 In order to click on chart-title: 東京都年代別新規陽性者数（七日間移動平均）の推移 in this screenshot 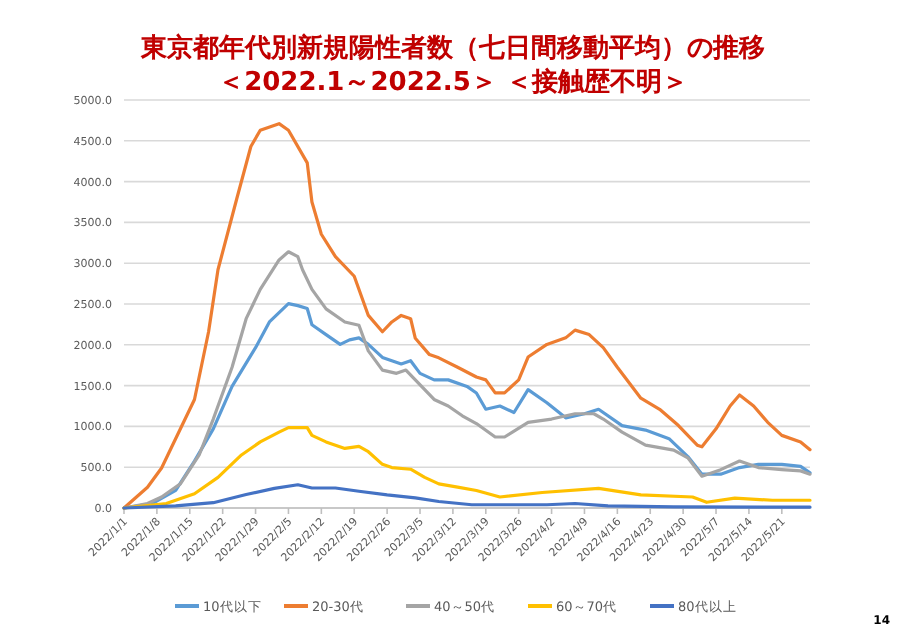, I will do `click(452, 48)`.